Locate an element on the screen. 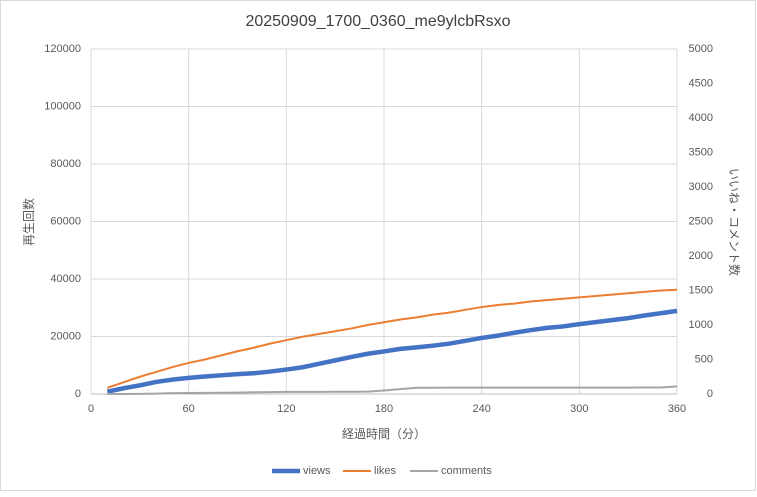 The width and height of the screenshot is (757, 497). x-tick-label: 300 is located at coordinates (579, 409).